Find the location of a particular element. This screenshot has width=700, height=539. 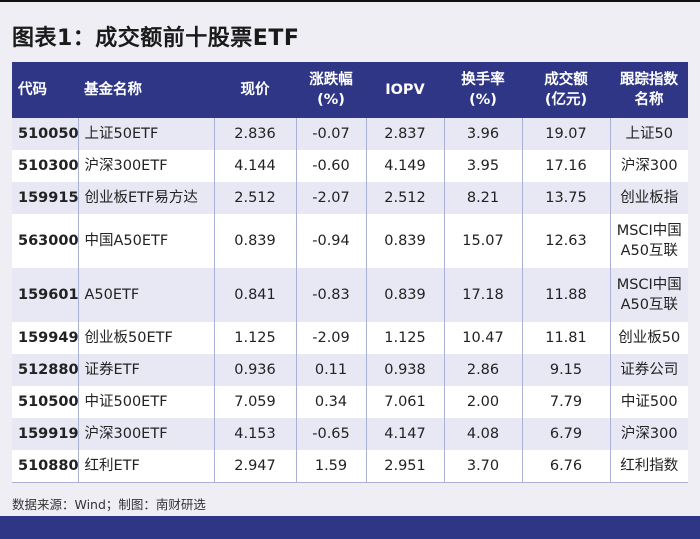

cell-turnover: 4.08 is located at coordinates (482, 434).